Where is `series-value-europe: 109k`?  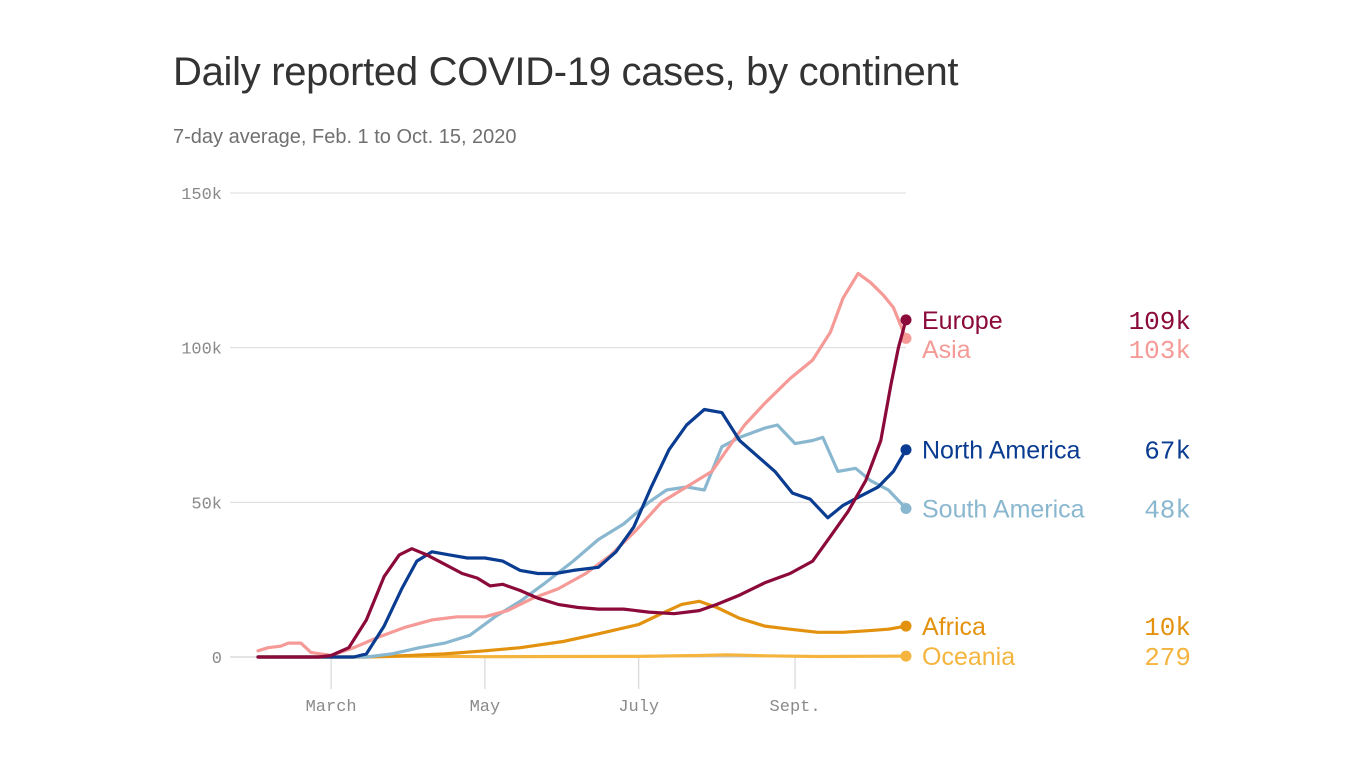 series-value-europe: 109k is located at coordinates (1160, 322).